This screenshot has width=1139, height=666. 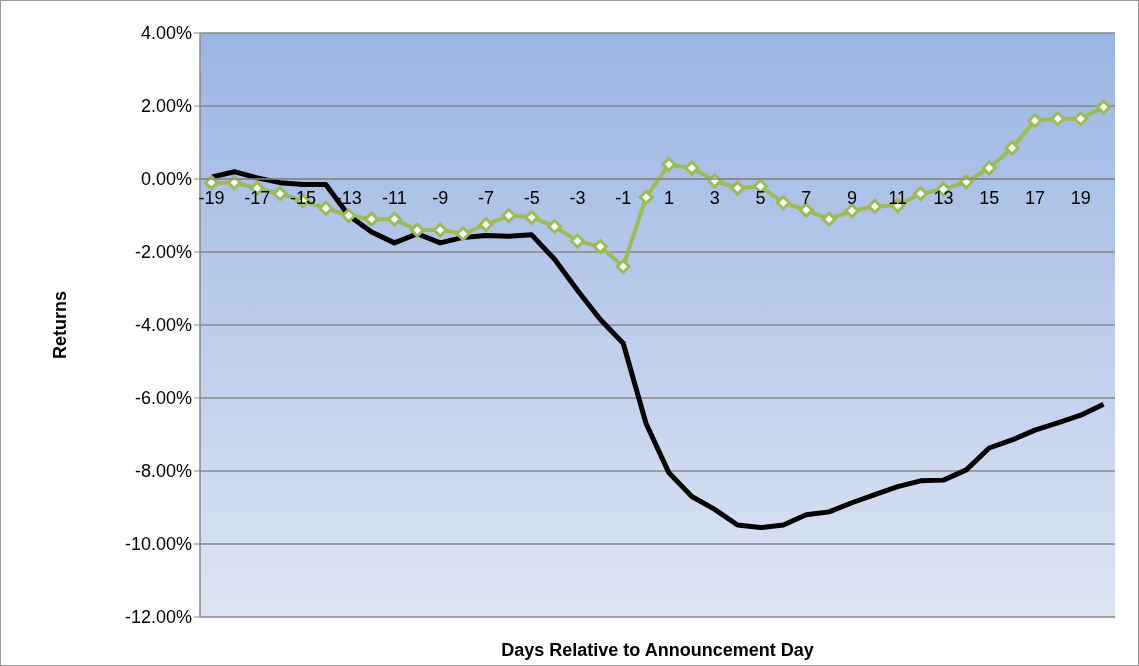 What do you see at coordinates (166, 33) in the screenshot?
I see `y-tick-label: 4.00%` at bounding box center [166, 33].